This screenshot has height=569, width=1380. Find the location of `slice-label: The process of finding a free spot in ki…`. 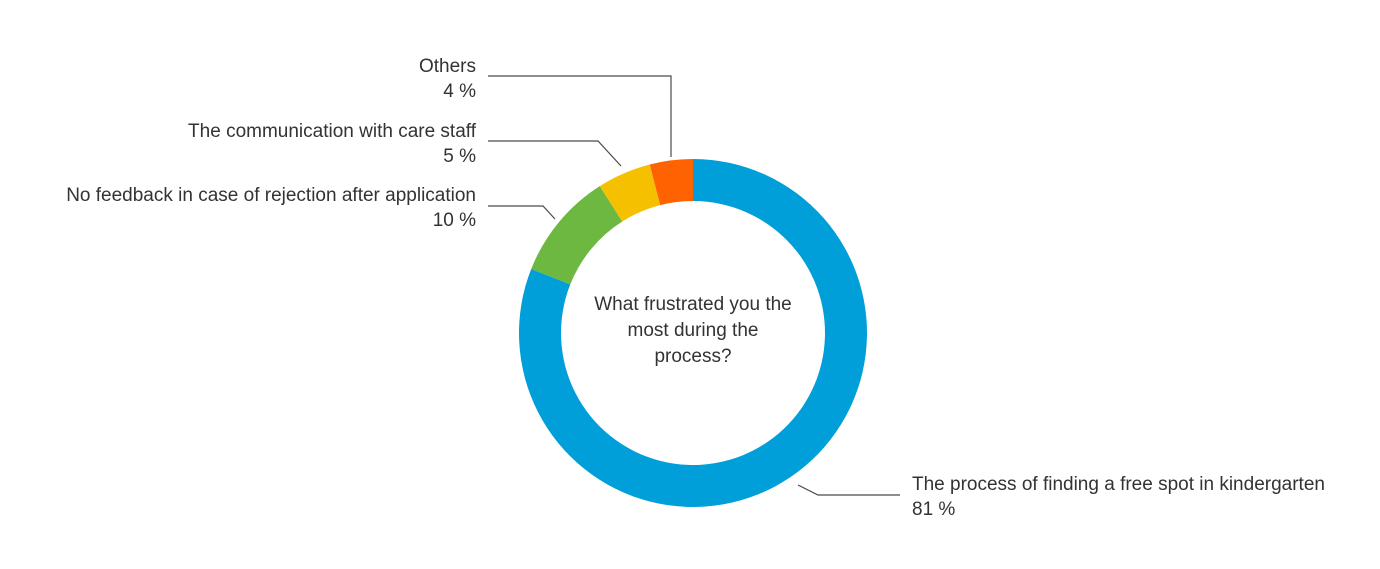

slice-label: The process of finding a free spot in ki… is located at coordinates (1118, 484).